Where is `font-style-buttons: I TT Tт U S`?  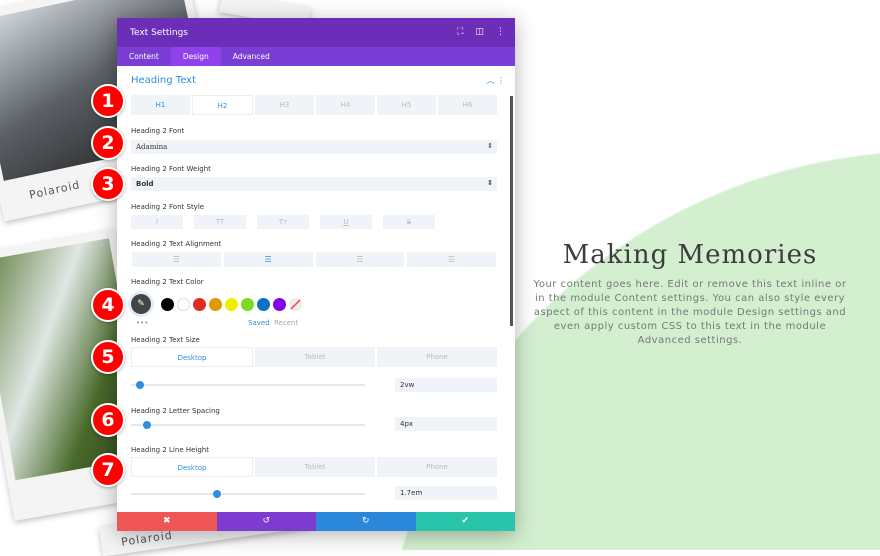 font-style-buttons: I TT Tт U S is located at coordinates (283, 222).